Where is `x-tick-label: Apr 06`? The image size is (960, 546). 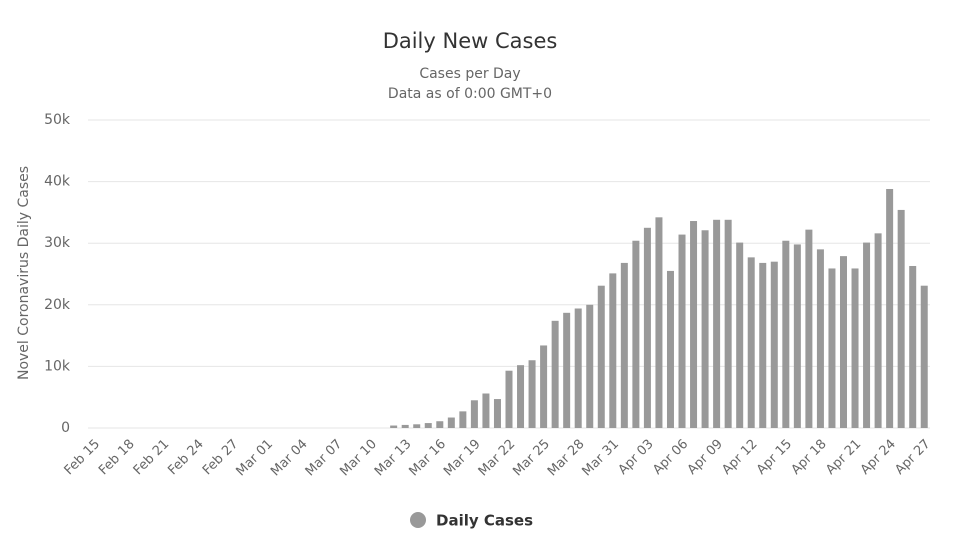 x-tick-label: Apr 06 is located at coordinates (670, 457).